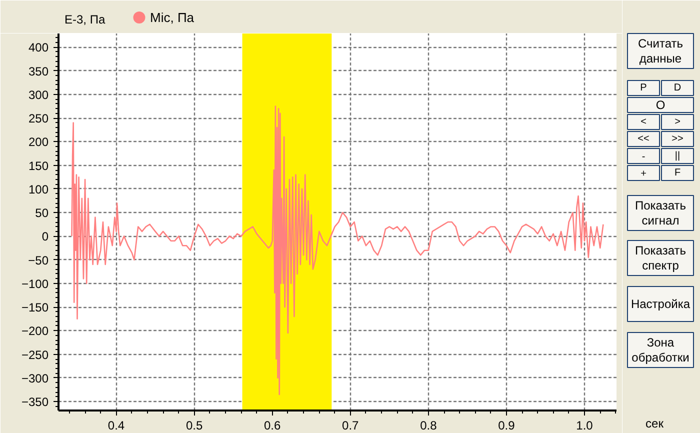  Describe the element at coordinates (272, 425) in the screenshot. I see `x-tick-label: 0.6` at that location.